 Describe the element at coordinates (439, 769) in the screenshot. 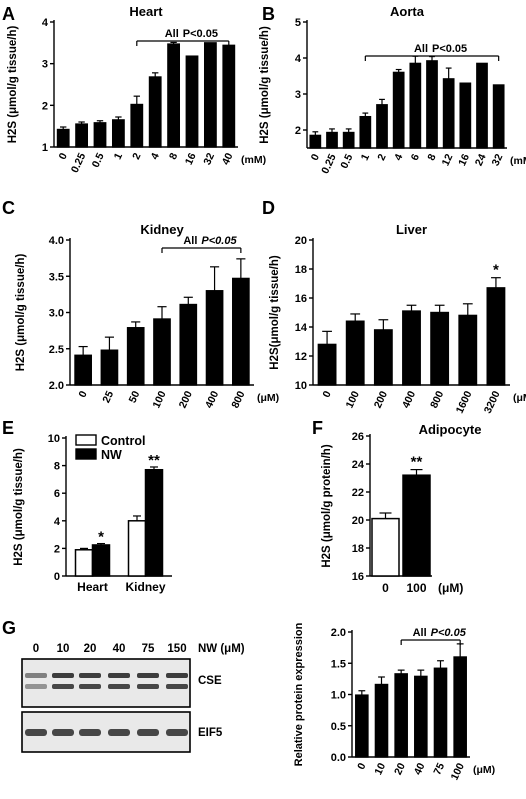

I see `x-tick-label: 75` at that location.